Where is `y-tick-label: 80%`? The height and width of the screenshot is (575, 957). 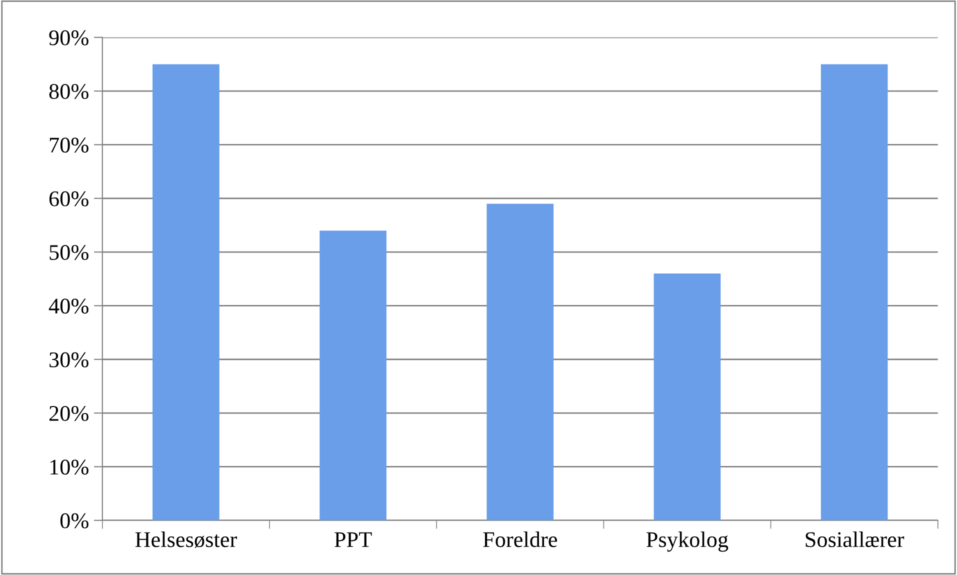
y-tick-label: 80% is located at coordinates (68, 92).